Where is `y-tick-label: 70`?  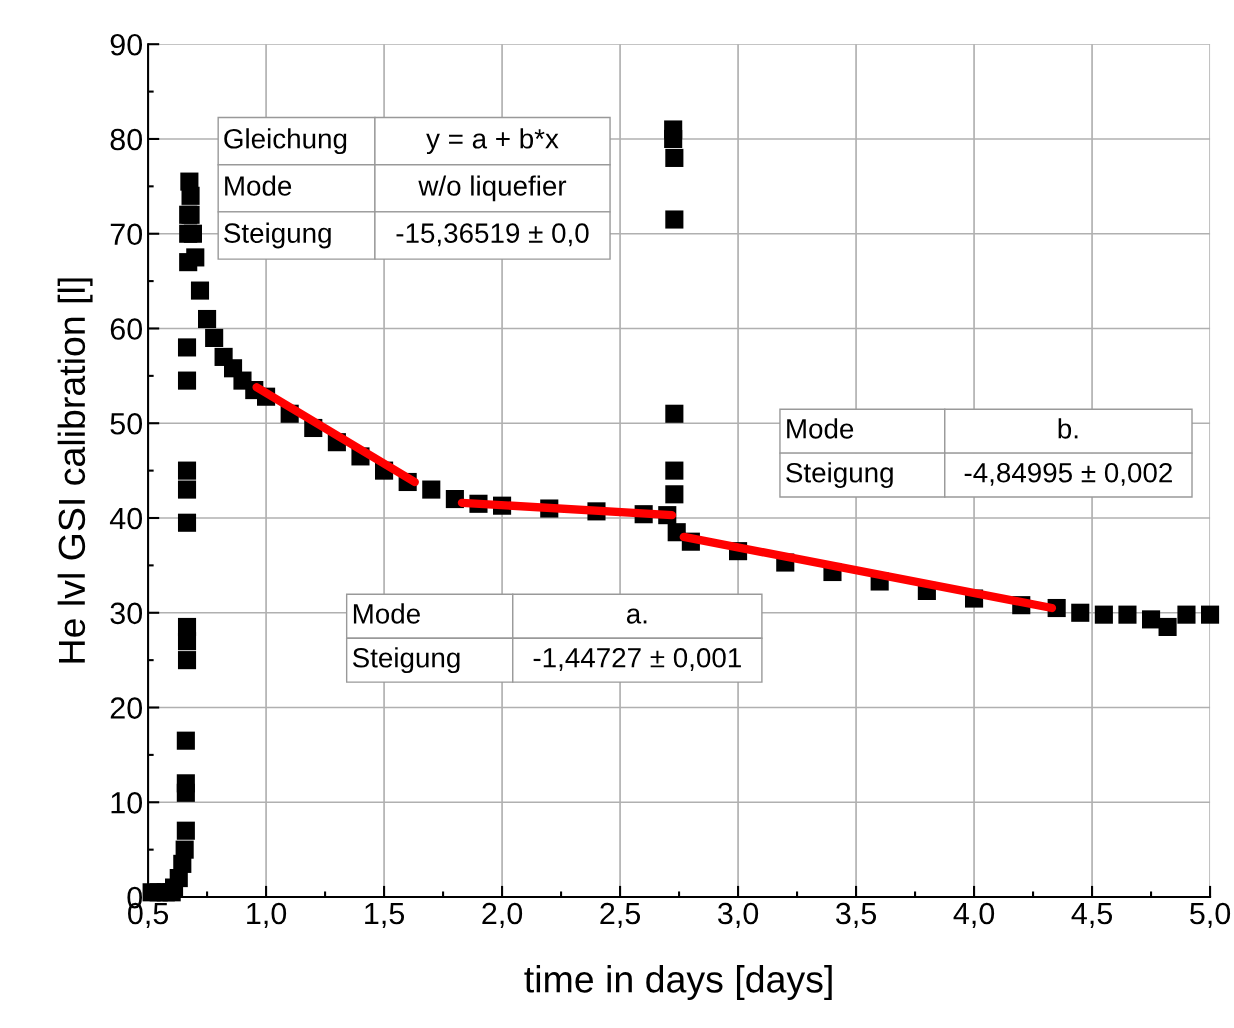 y-tick-label: 70 is located at coordinates (126, 234).